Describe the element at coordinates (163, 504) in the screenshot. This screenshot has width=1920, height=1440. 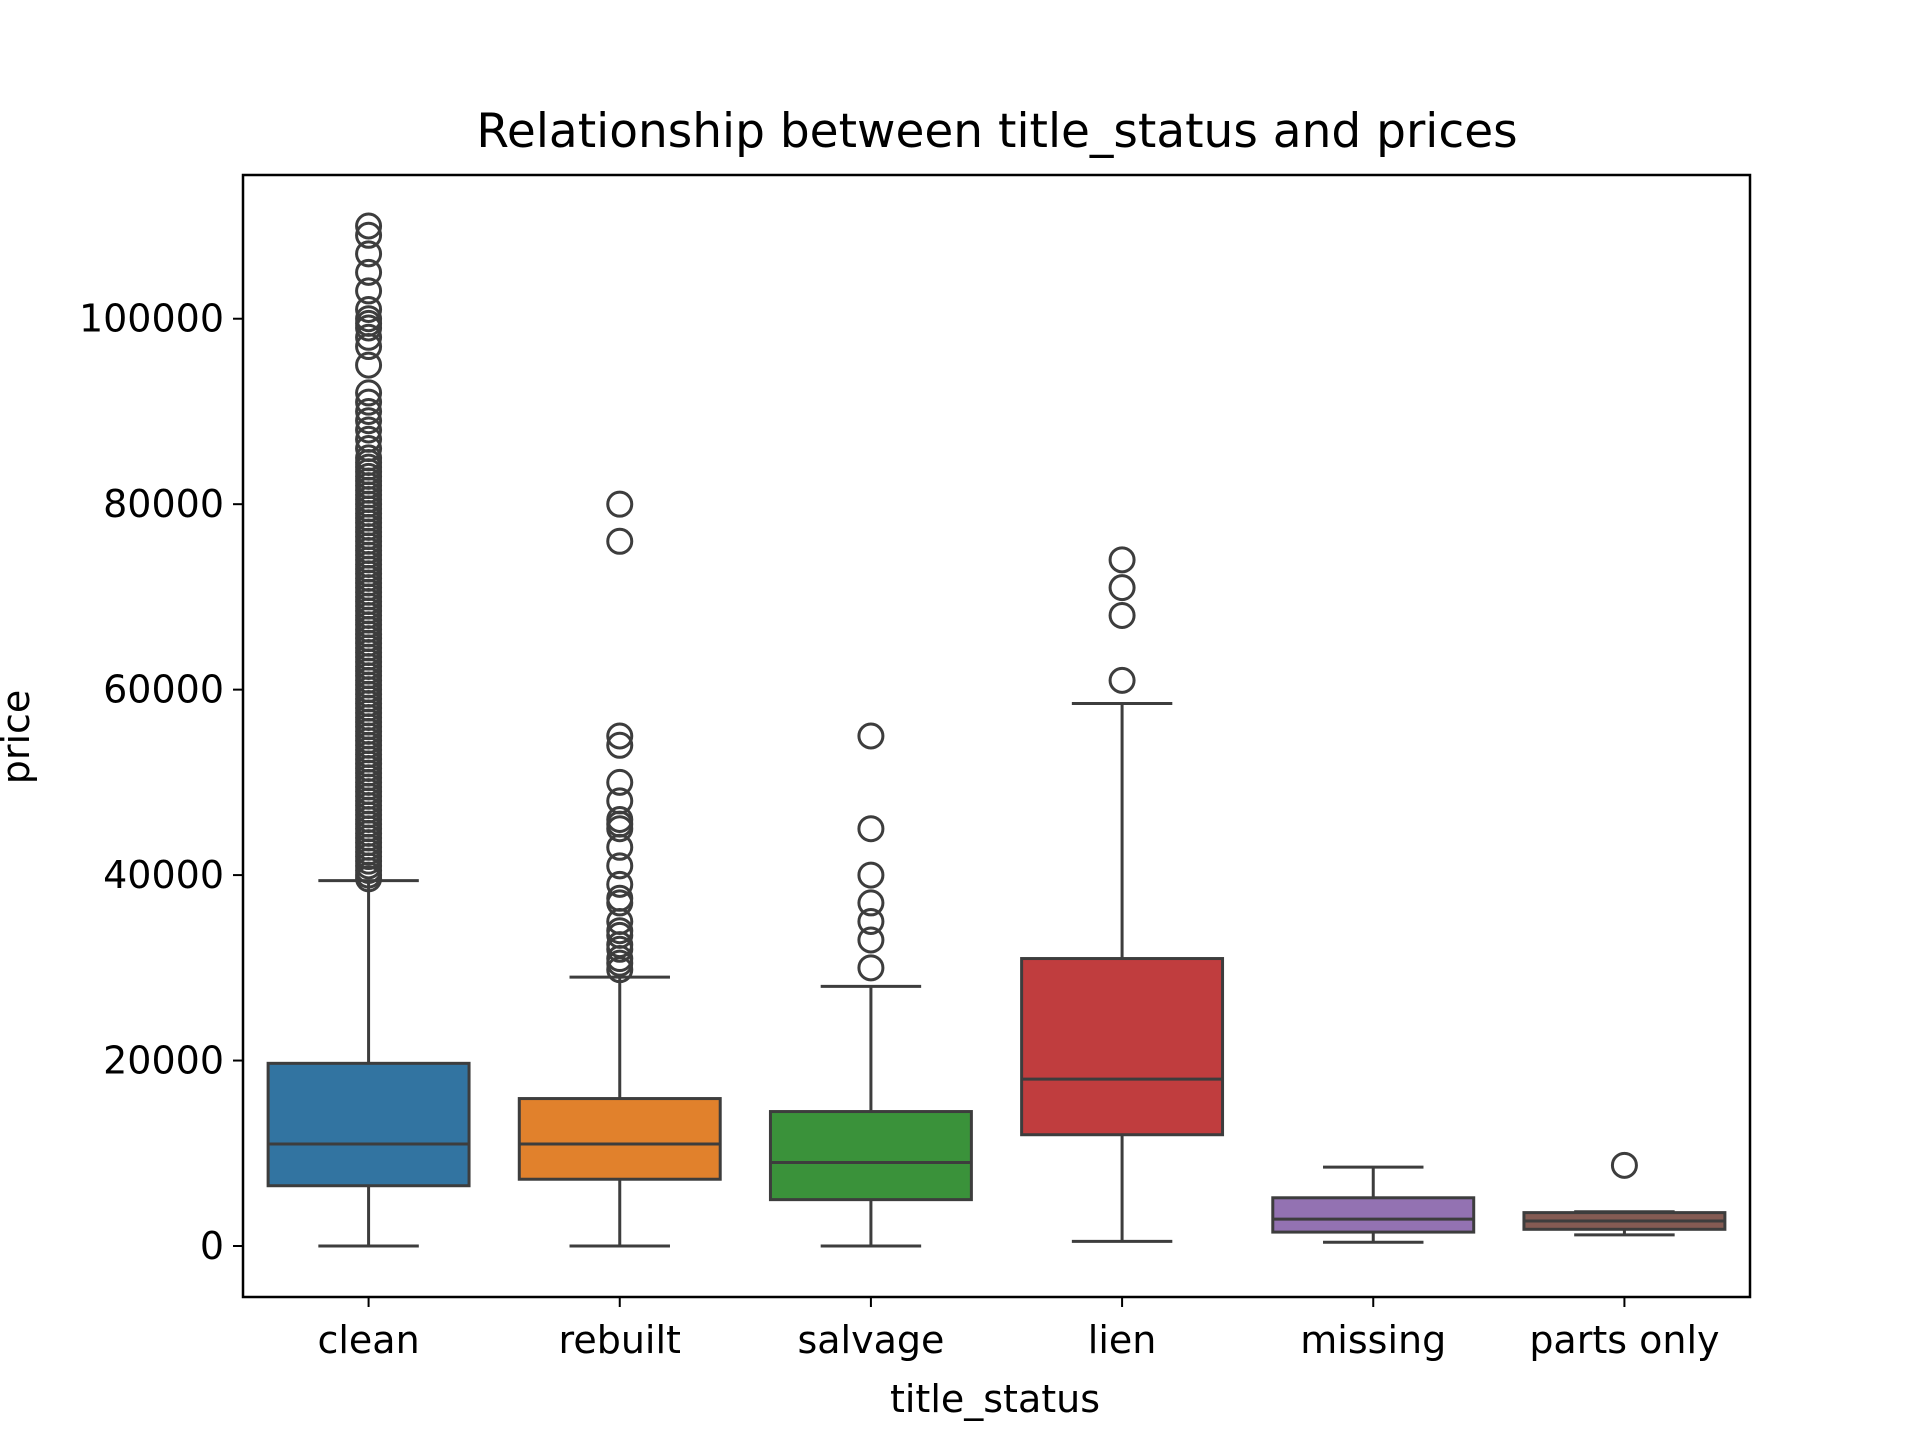
I see `y-tick-label: 80000` at that location.